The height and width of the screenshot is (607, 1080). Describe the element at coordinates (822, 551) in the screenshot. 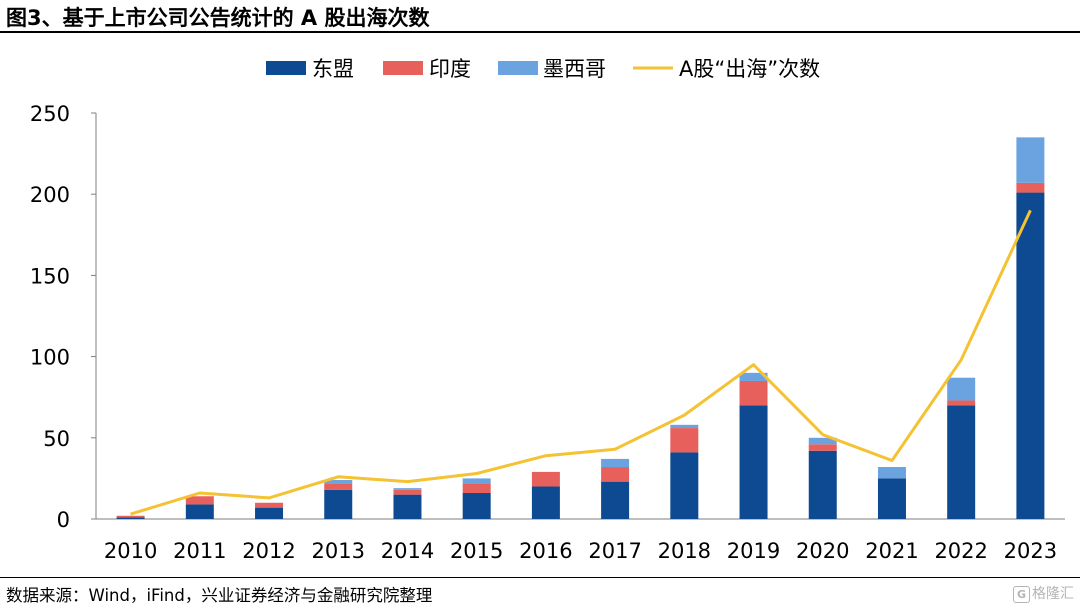

I see `x-tick-label: 2020` at that location.